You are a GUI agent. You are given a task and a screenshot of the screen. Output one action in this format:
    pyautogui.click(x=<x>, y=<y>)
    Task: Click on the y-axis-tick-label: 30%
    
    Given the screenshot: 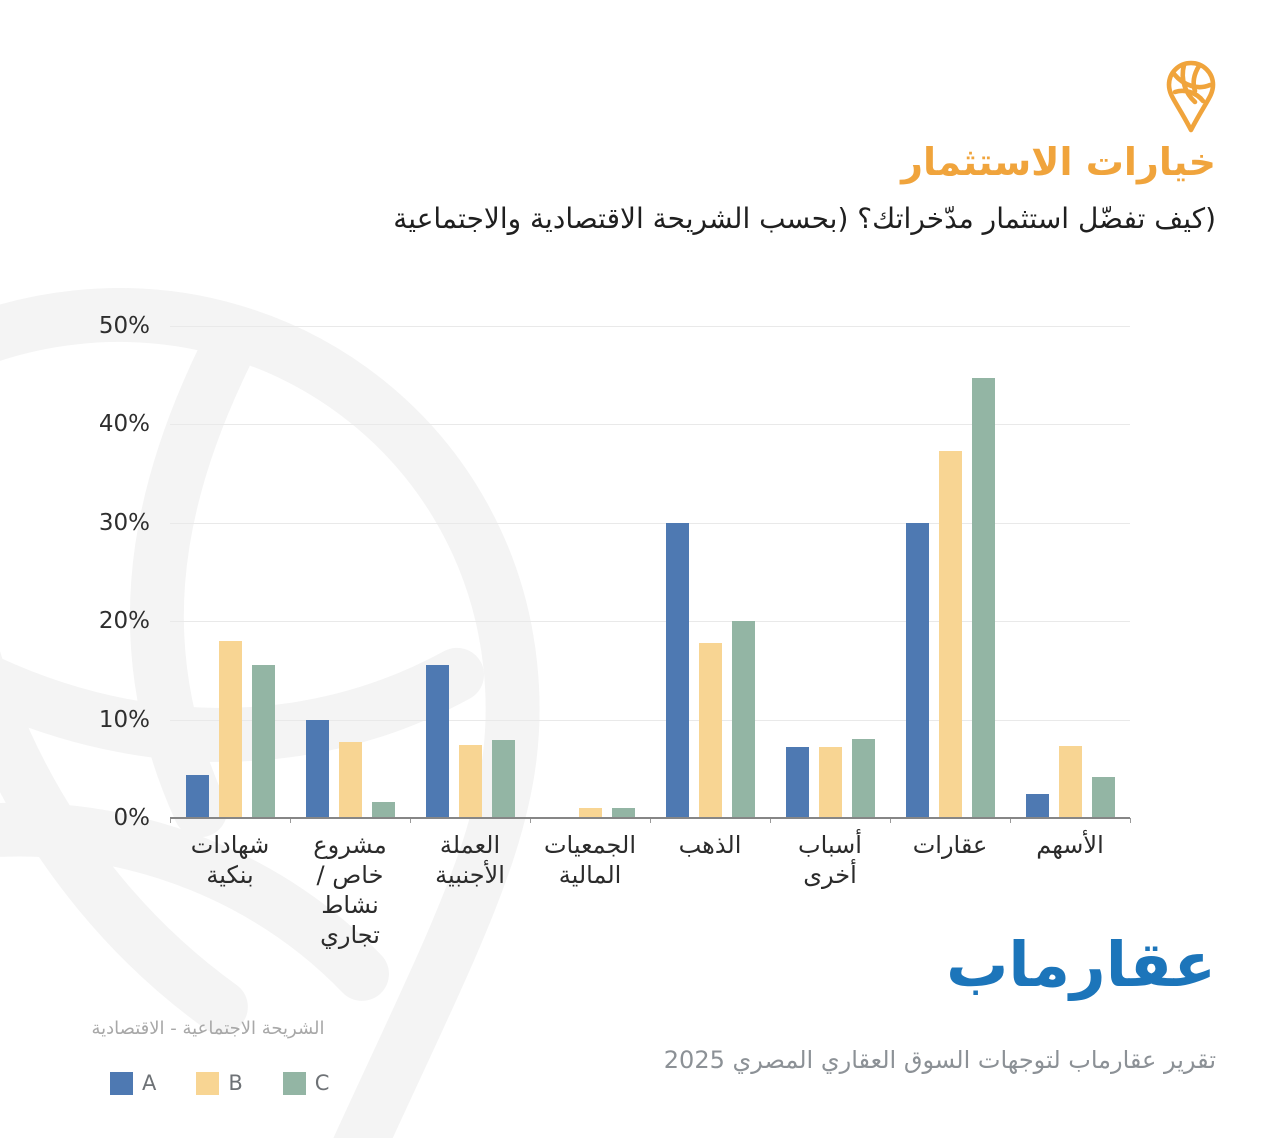 What is the action you would take?
    pyautogui.click(x=124, y=522)
    